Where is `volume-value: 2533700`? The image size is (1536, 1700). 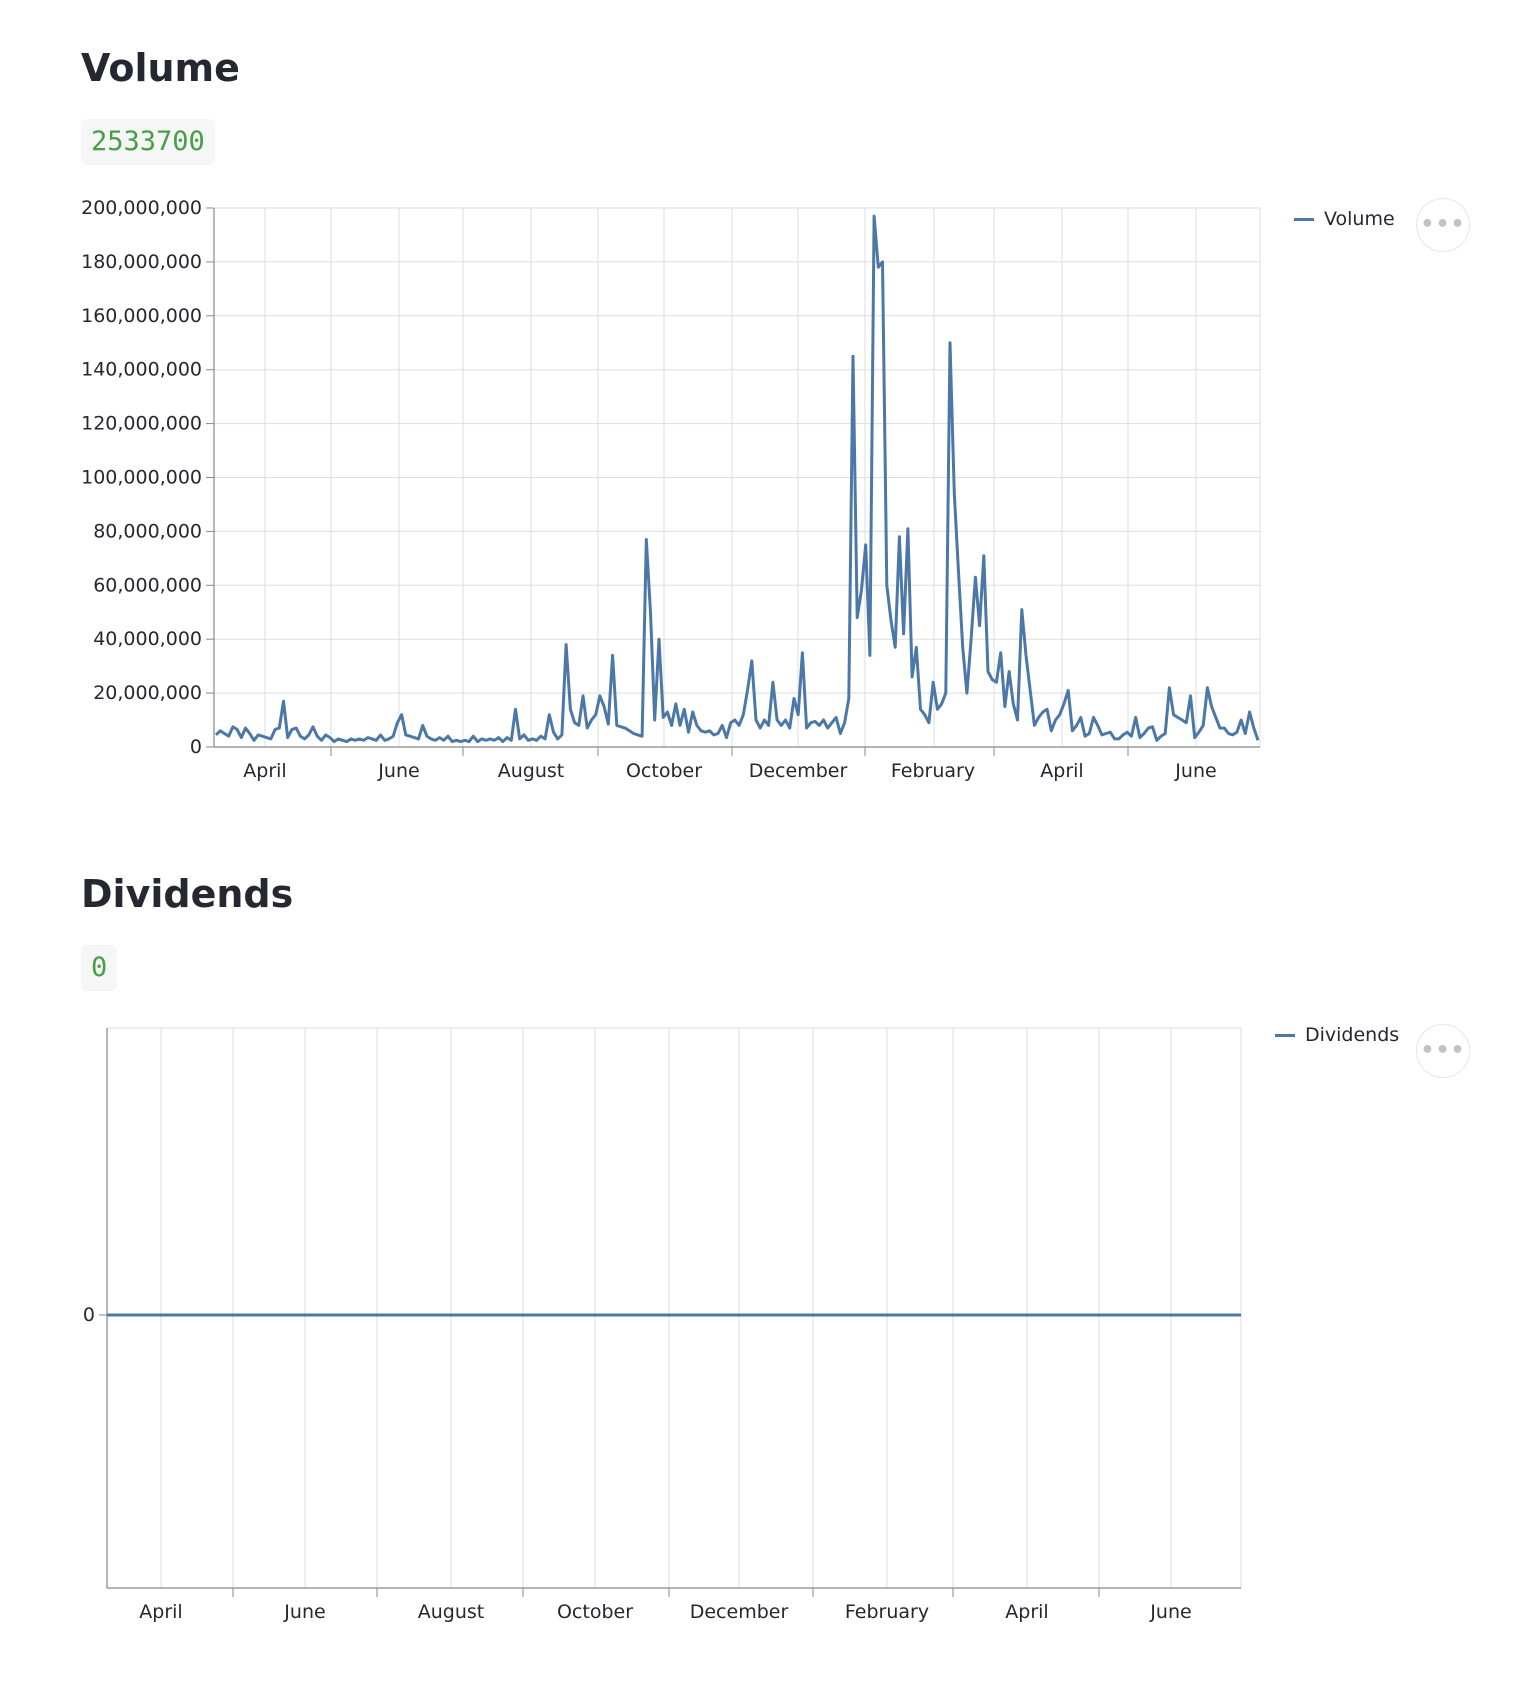
volume-value: 2533700 is located at coordinates (148, 142).